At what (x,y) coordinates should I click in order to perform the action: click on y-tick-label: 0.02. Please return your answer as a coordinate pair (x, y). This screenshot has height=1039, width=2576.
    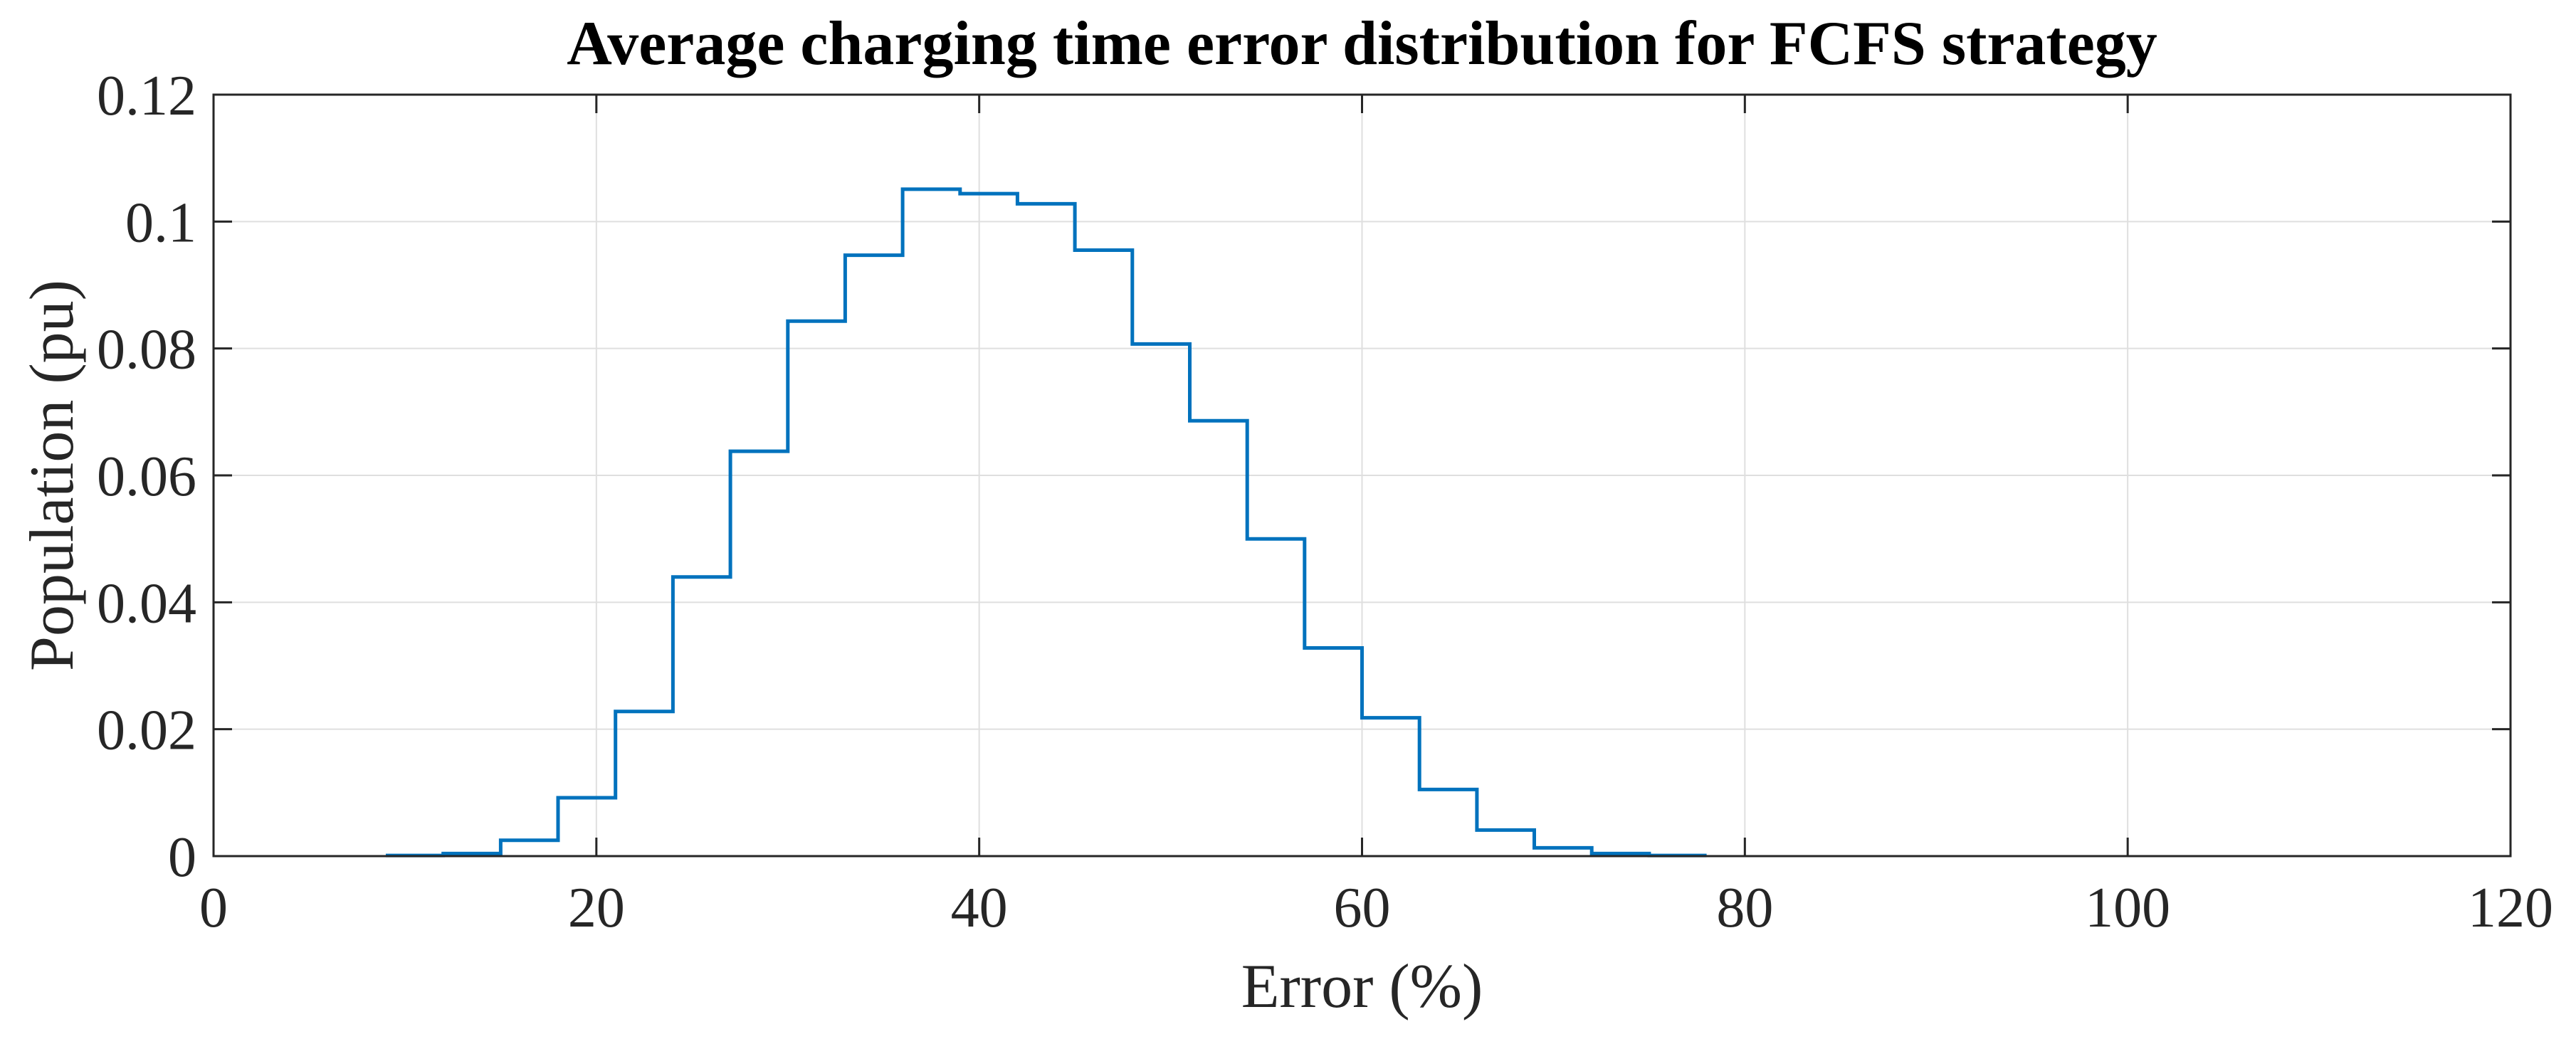
    Looking at the image, I should click on (146, 731).